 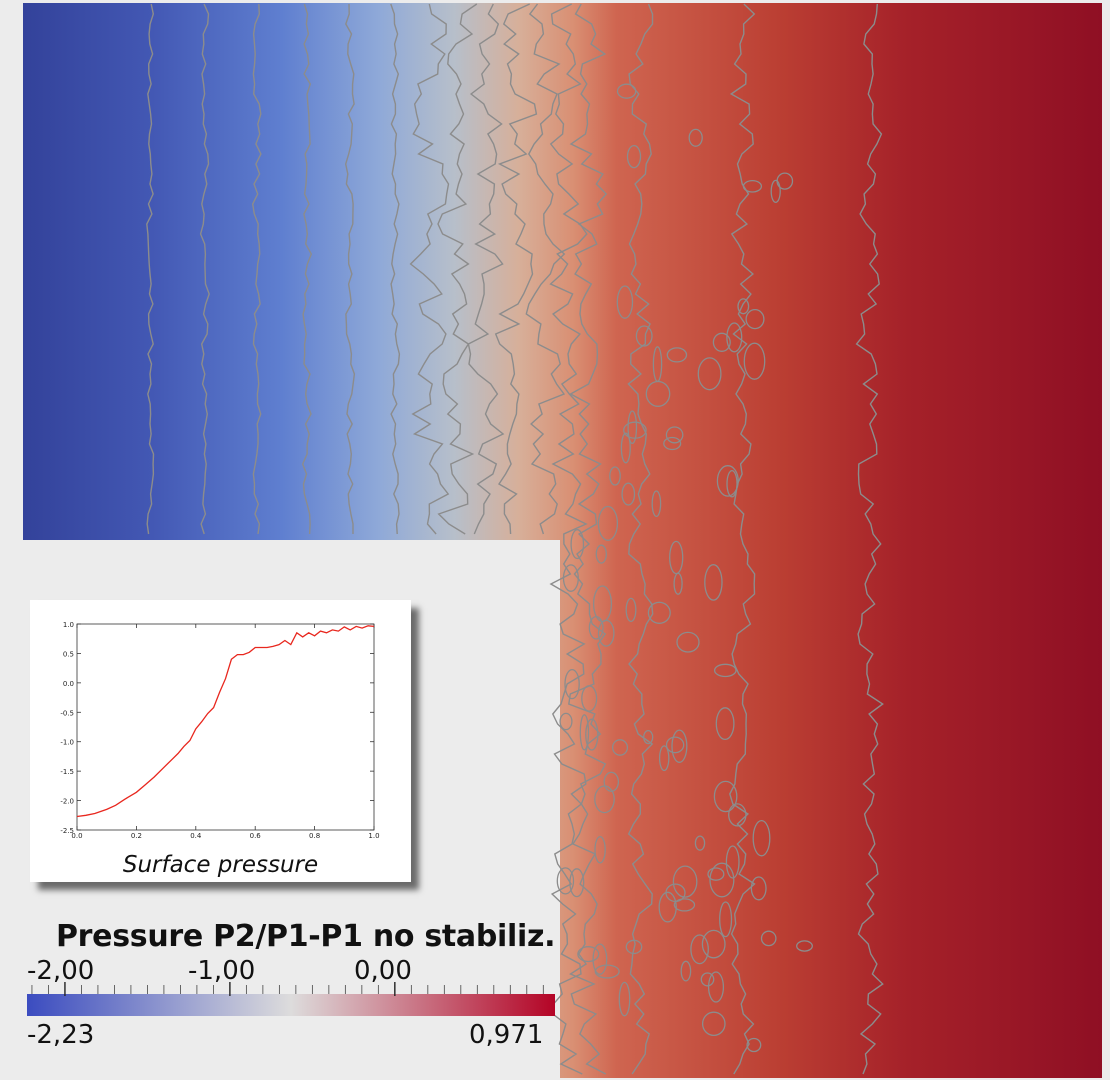 I want to click on x-tick-label: 0.4, so click(x=196, y=836).